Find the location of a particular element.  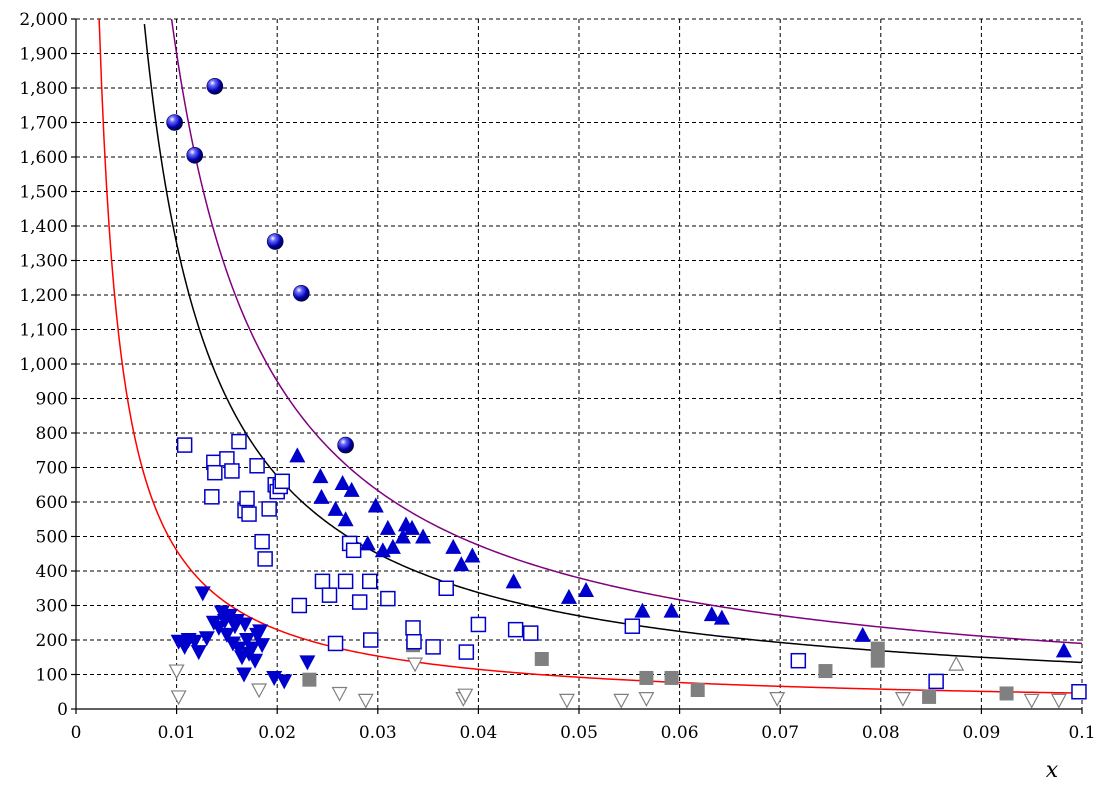

x-tick-label: 0.01 is located at coordinates (177, 733).